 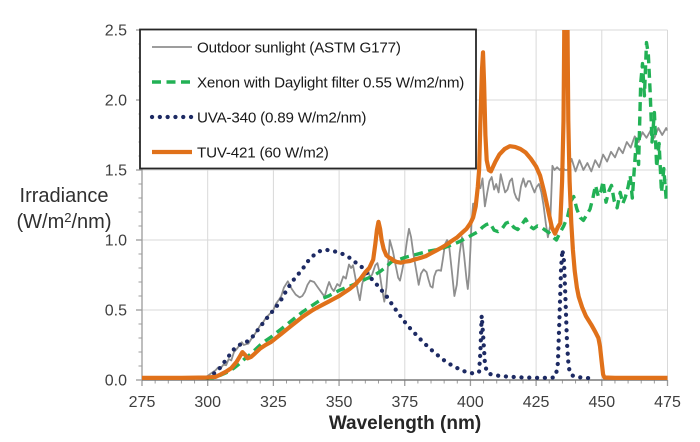 I want to click on svg-text: 300, so click(x=207, y=402).